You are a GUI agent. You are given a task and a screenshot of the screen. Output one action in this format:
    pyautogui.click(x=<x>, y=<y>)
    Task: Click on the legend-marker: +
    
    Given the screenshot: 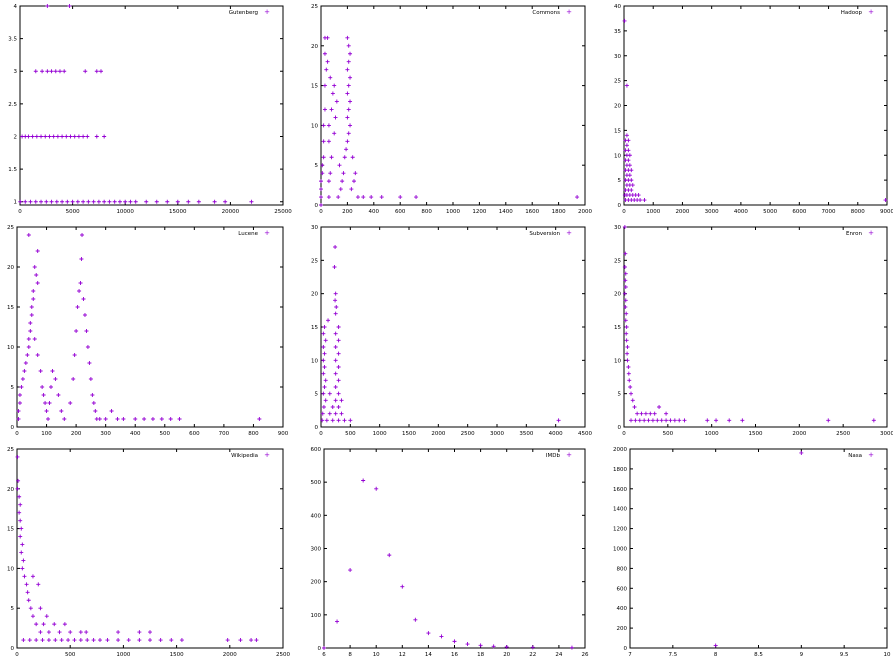 What is the action you would take?
    pyautogui.click(x=267, y=233)
    